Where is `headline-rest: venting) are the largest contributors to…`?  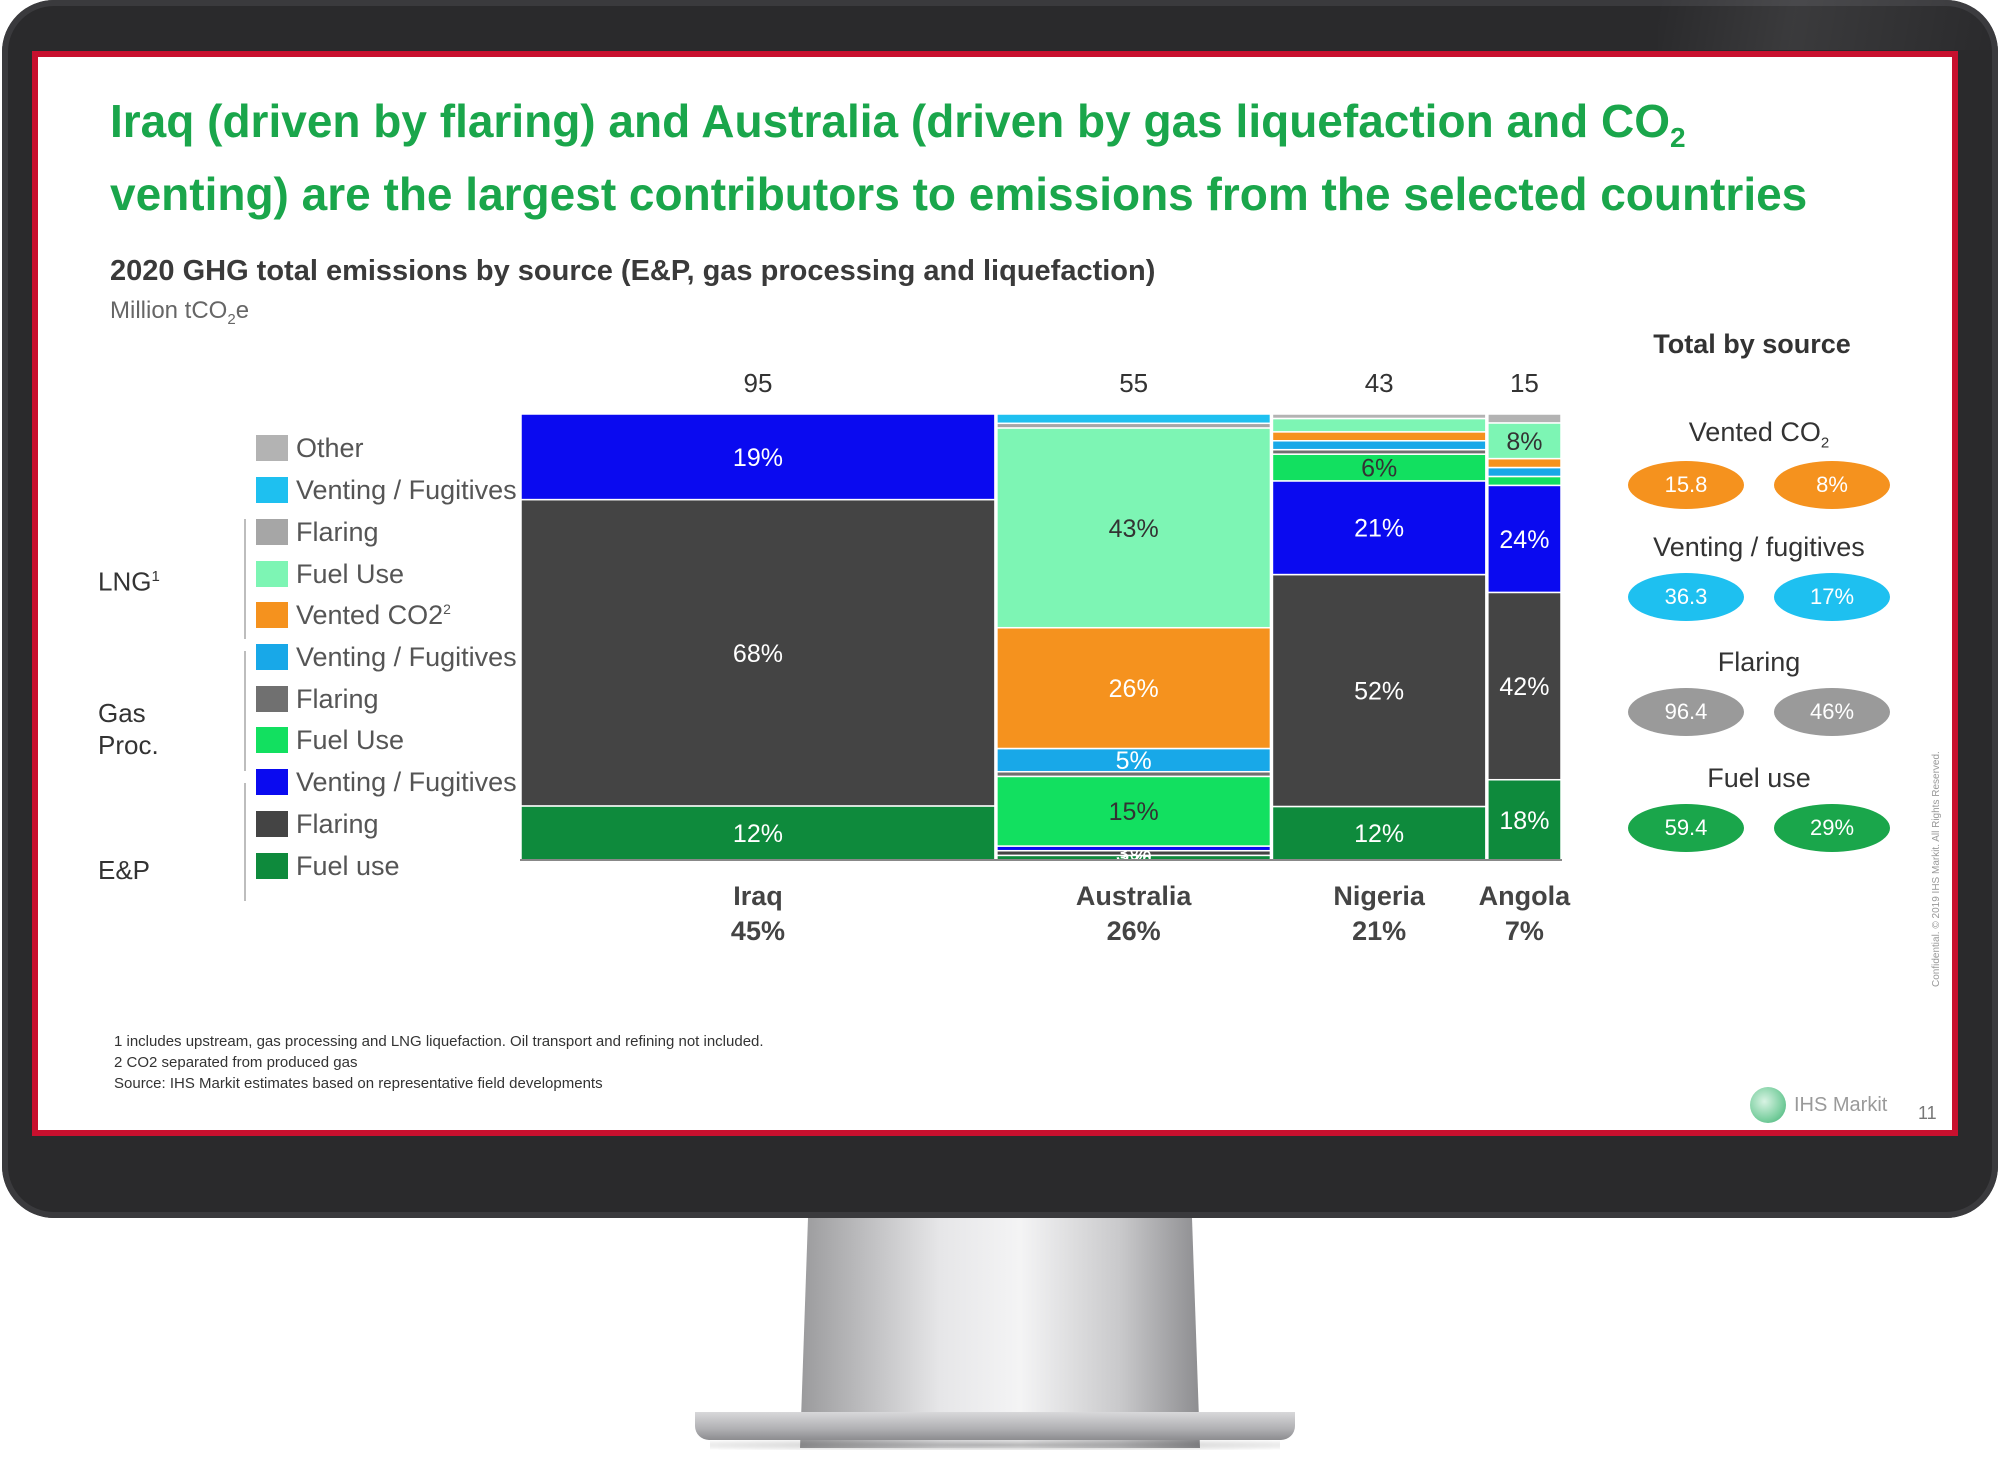 headline-rest: venting) are the largest contributors to… is located at coordinates (959, 194).